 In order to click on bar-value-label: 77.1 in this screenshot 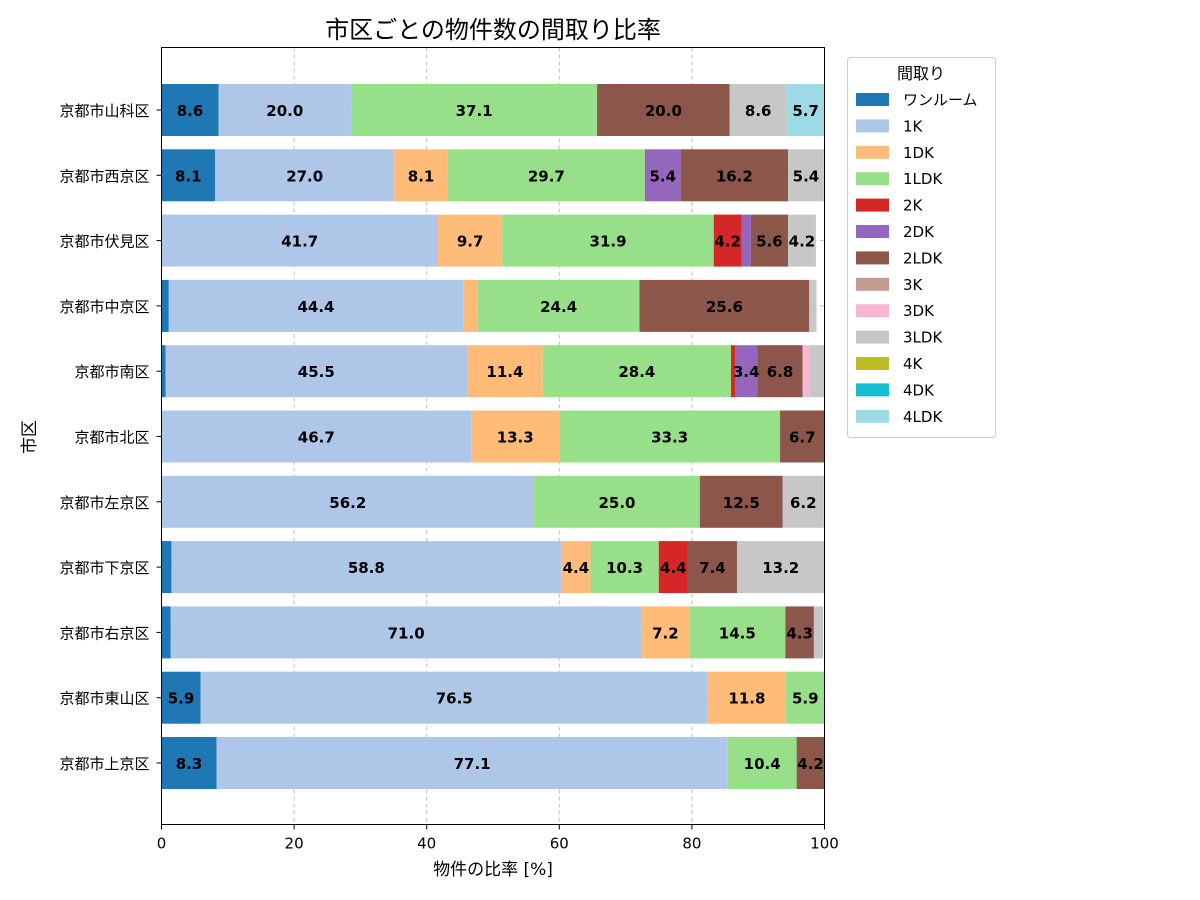, I will do `click(472, 764)`.